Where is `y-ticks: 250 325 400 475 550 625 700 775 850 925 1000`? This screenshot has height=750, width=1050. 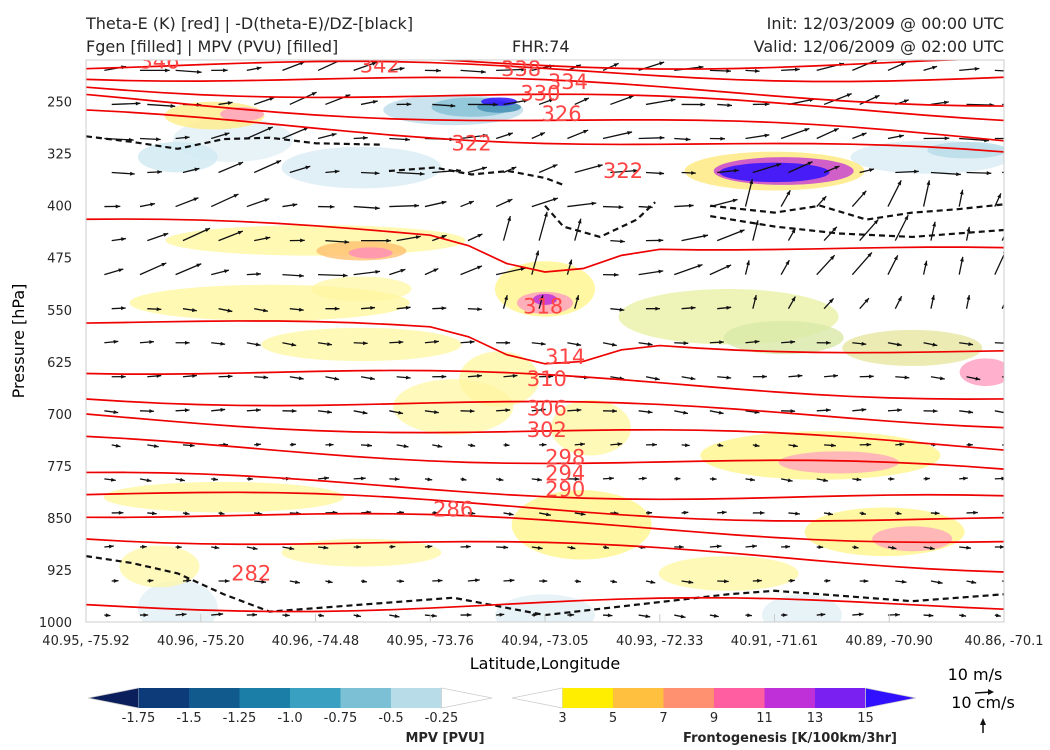 y-ticks: 250 325 400 475 550 625 700 775 850 925 1000 is located at coordinates (55, 363).